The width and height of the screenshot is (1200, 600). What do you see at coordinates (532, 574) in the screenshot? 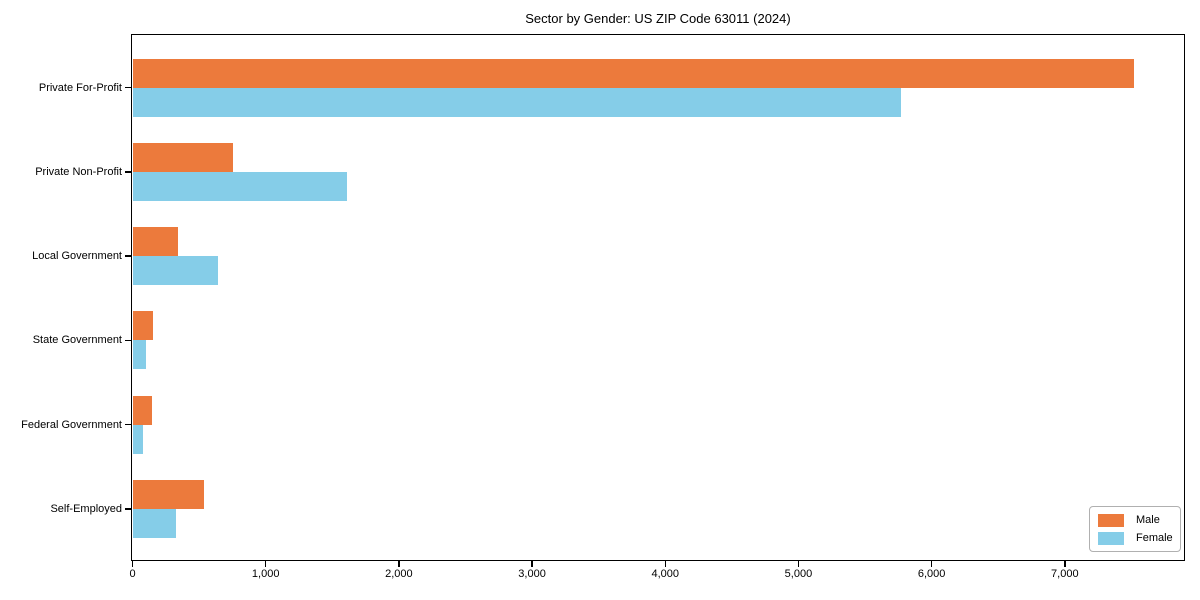
I see `x-tick-label: 3,000` at bounding box center [532, 574].